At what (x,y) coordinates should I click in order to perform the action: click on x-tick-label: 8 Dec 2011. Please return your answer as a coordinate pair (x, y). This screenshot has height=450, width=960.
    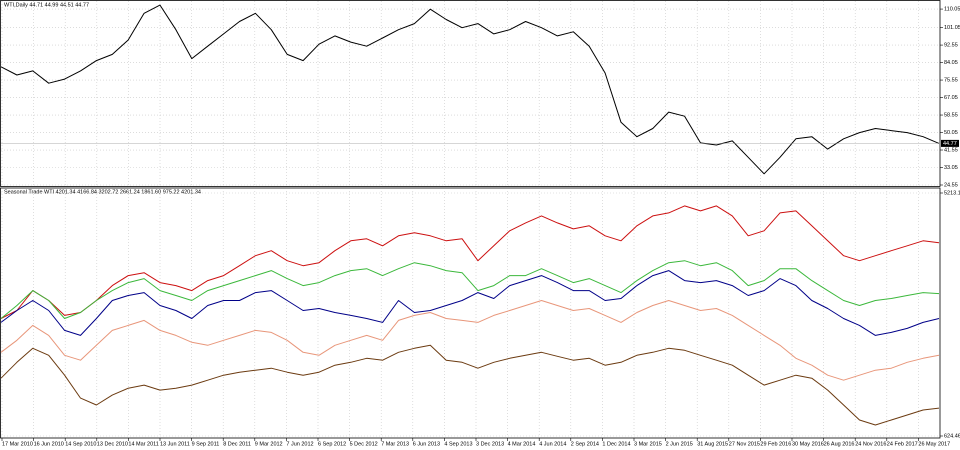
    Looking at the image, I should click on (237, 444).